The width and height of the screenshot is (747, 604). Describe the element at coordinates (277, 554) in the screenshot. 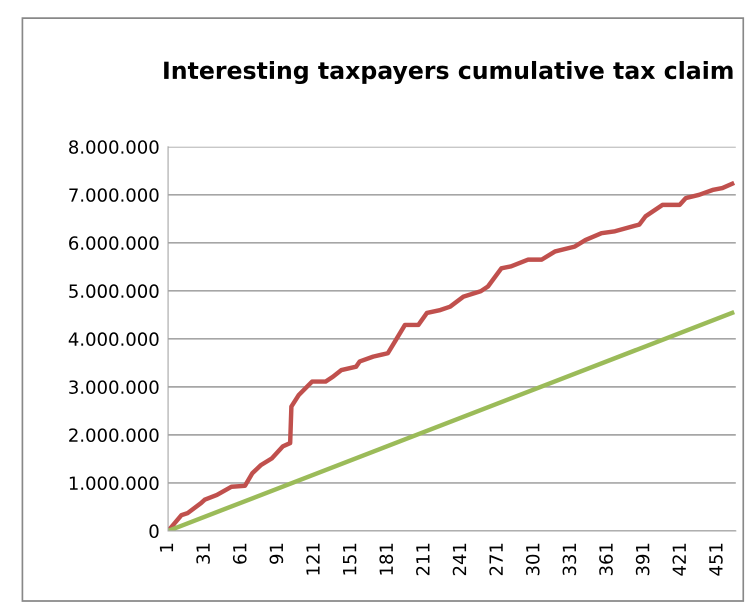

I see `x-tick-label: 91` at that location.